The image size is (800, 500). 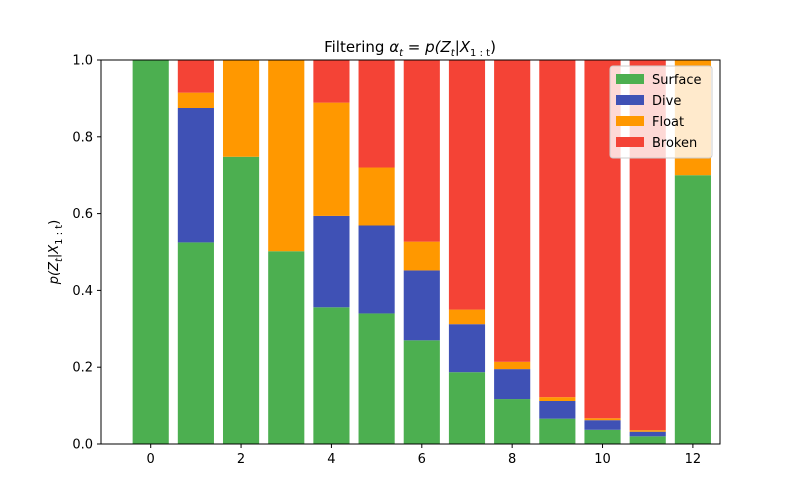 I want to click on chart-title: Filtering αt = p(Zt|X1 : t), so click(x=410, y=48).